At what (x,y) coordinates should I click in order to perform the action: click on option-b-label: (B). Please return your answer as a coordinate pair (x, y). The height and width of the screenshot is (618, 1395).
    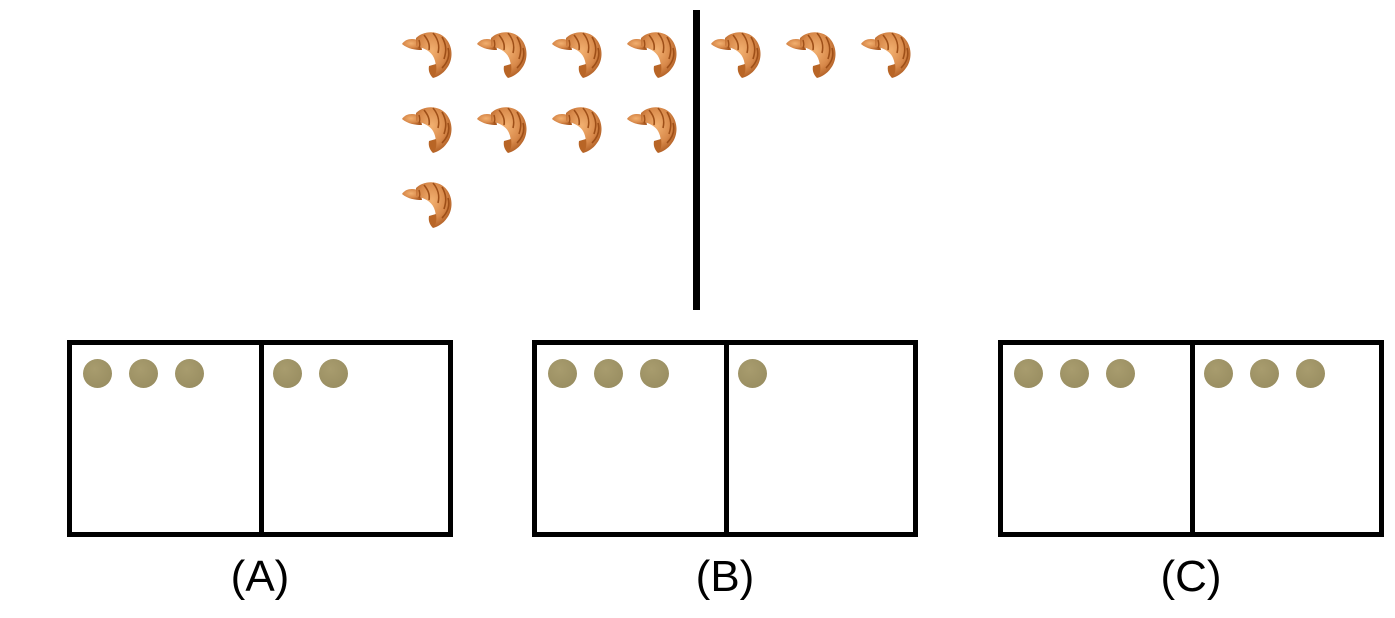
    Looking at the image, I should click on (725, 576).